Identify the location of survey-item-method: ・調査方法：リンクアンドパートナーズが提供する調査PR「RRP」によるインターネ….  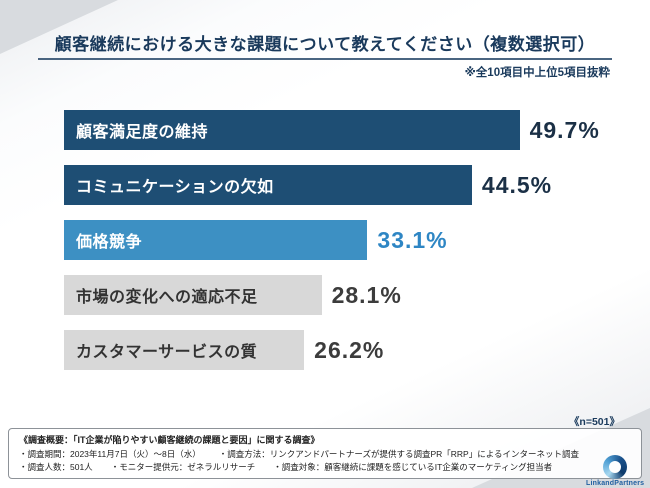
(398, 453).